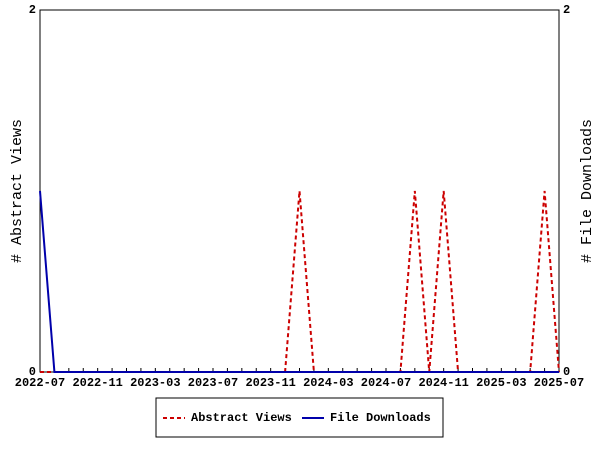  Describe the element at coordinates (213, 383) in the screenshot. I see `x-tick-label: 2023-07` at that location.